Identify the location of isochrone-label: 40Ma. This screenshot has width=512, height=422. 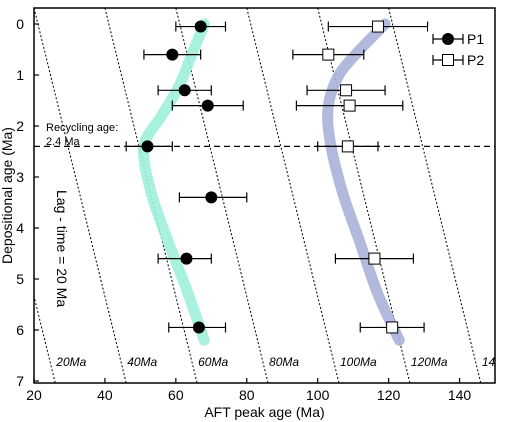
(142, 362).